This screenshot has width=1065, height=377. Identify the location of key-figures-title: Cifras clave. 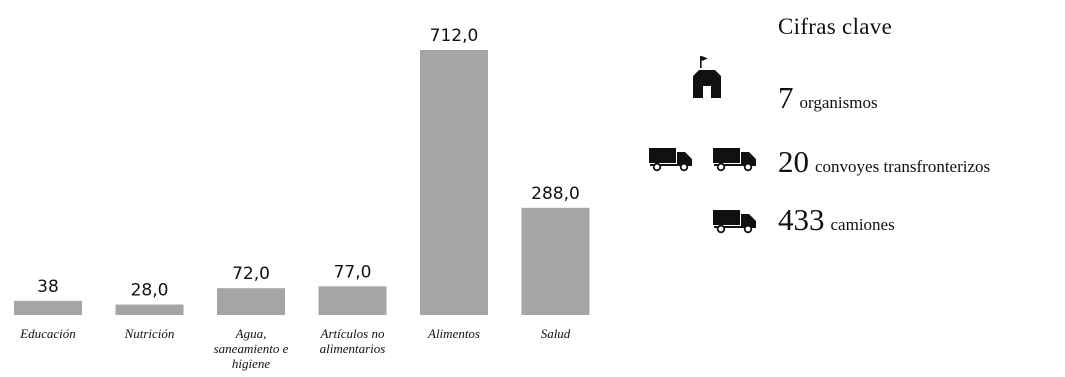
(835, 26).